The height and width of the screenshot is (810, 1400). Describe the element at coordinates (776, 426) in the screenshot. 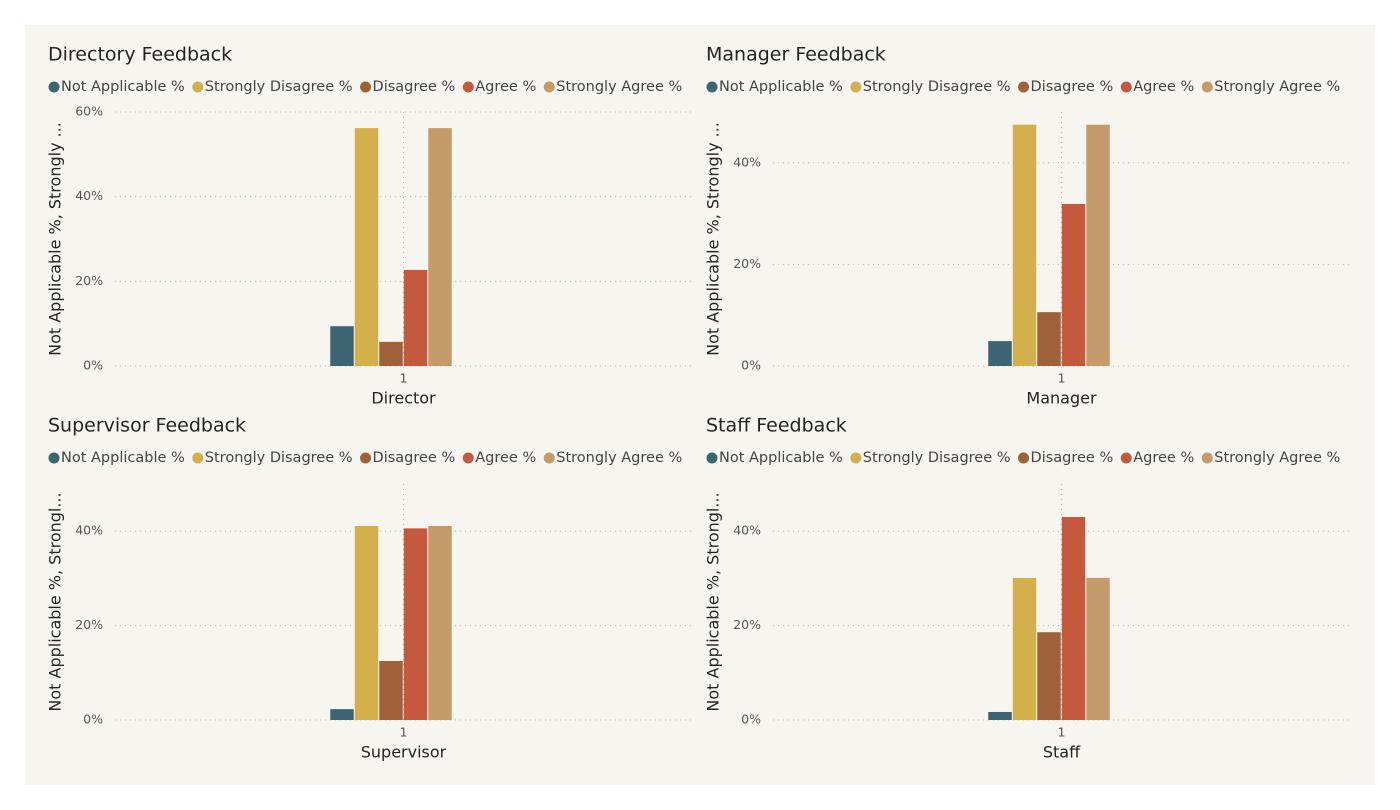

I see `chart-title: Staff Feedback` at that location.